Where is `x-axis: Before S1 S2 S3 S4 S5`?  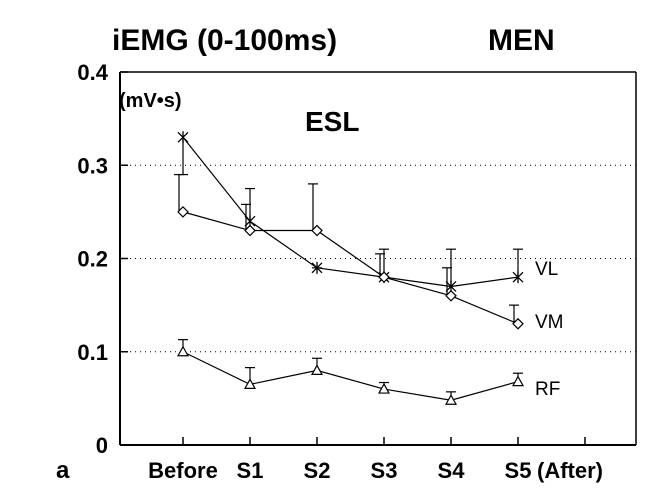
x-axis: Before S1 S2 S3 S4 S5 is located at coordinates (367, 460).